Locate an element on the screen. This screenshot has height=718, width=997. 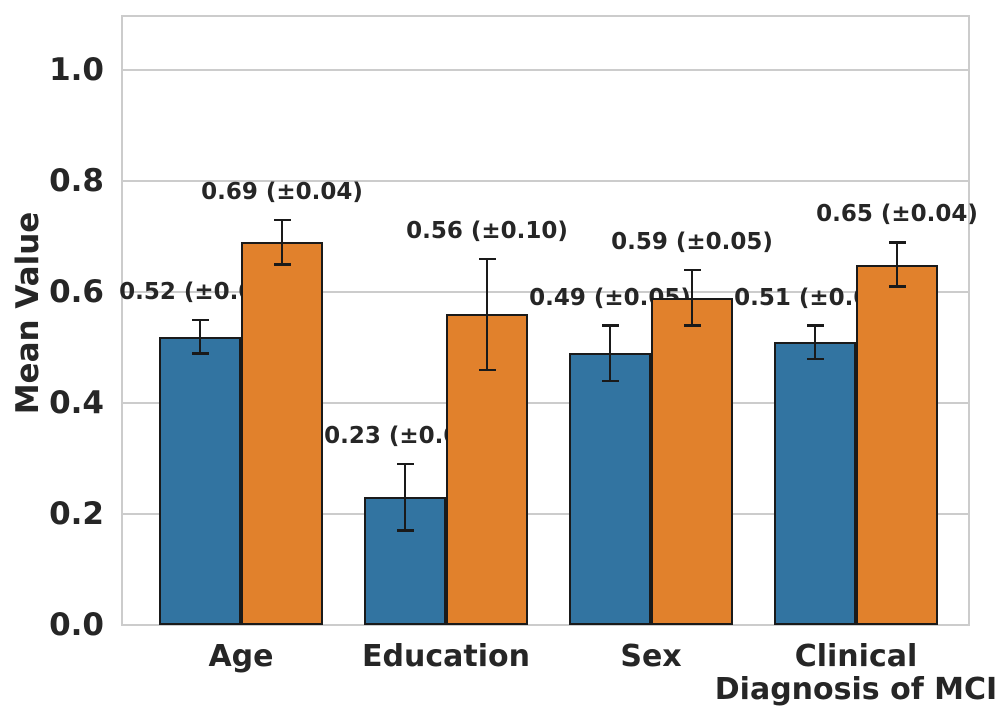
y-tick-label: 0.4 is located at coordinates (76, 403).